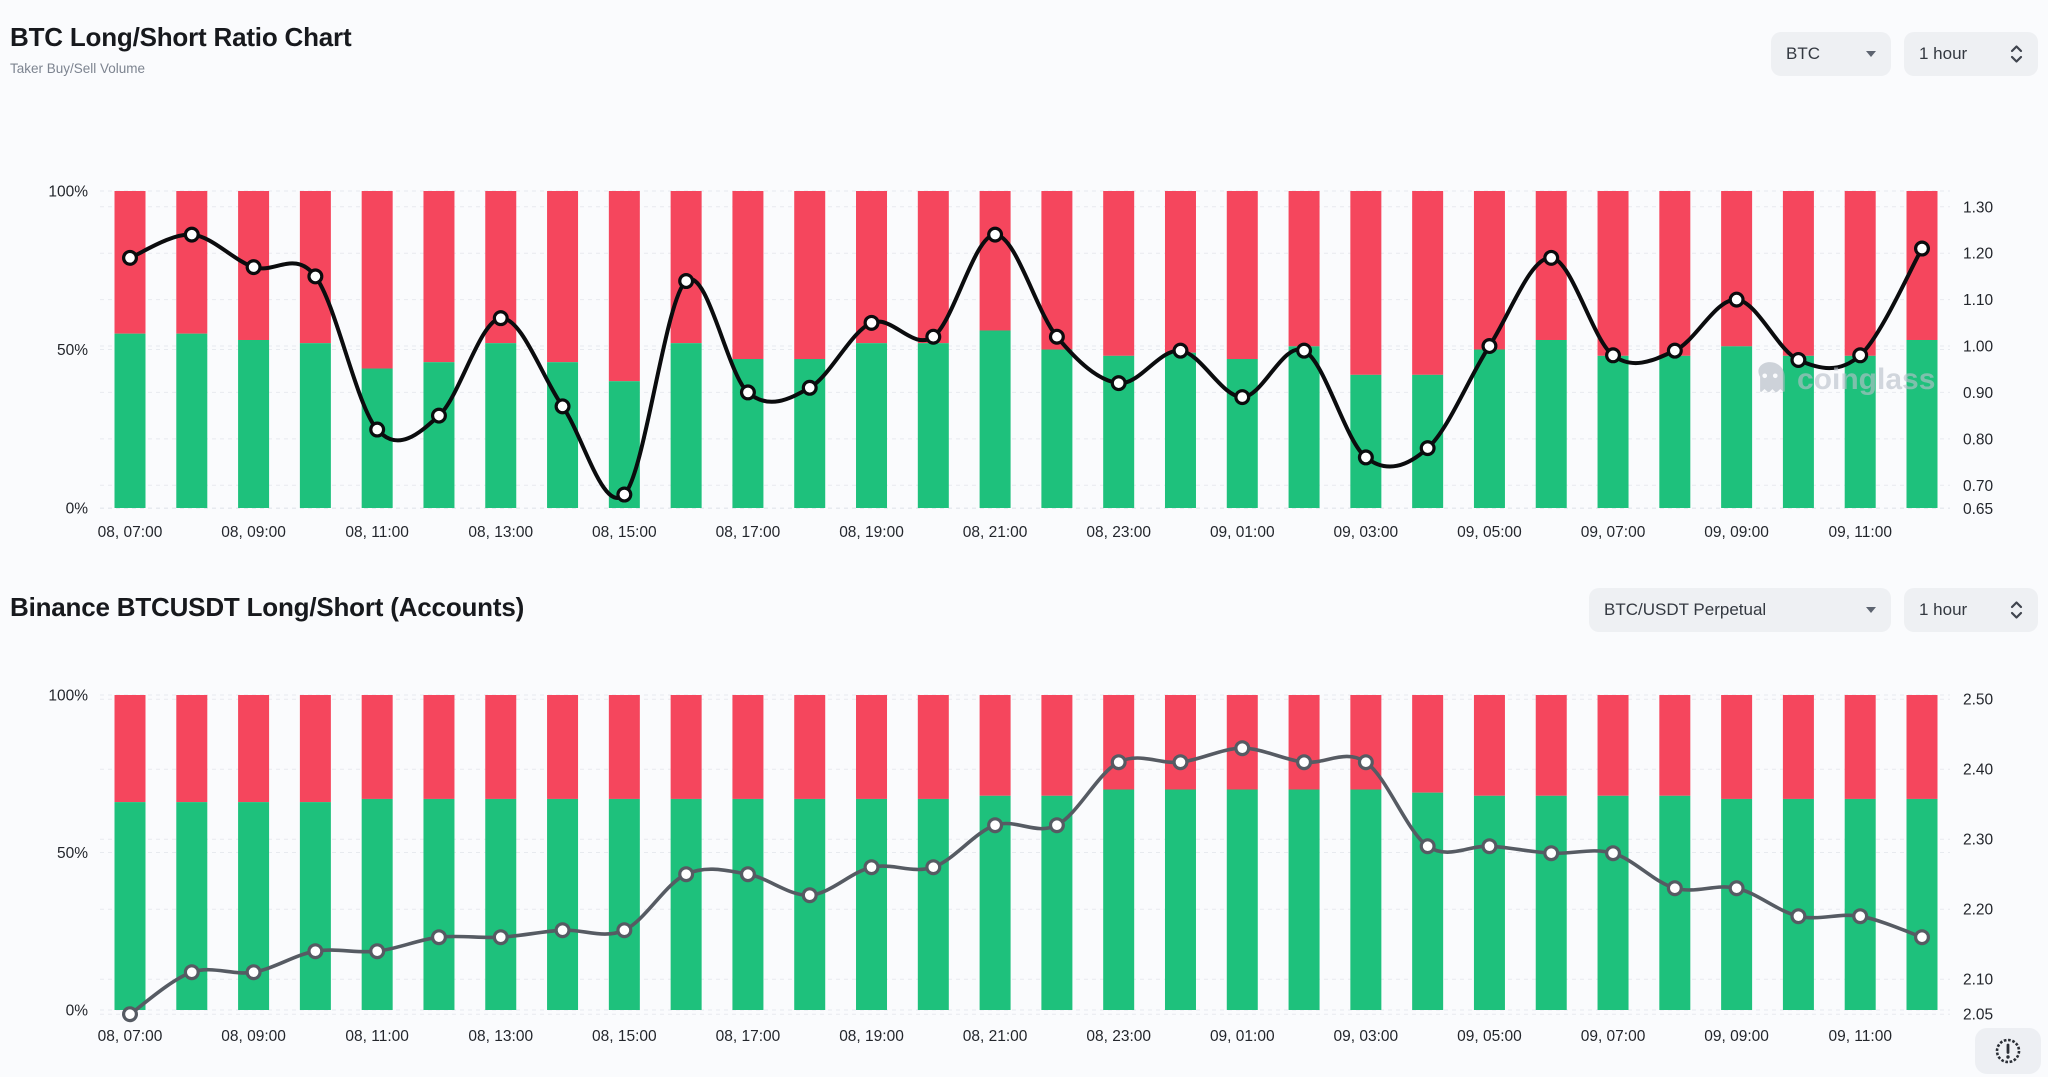  Describe the element at coordinates (68, 696) in the screenshot. I see `left-axis-tick: 100%` at that location.